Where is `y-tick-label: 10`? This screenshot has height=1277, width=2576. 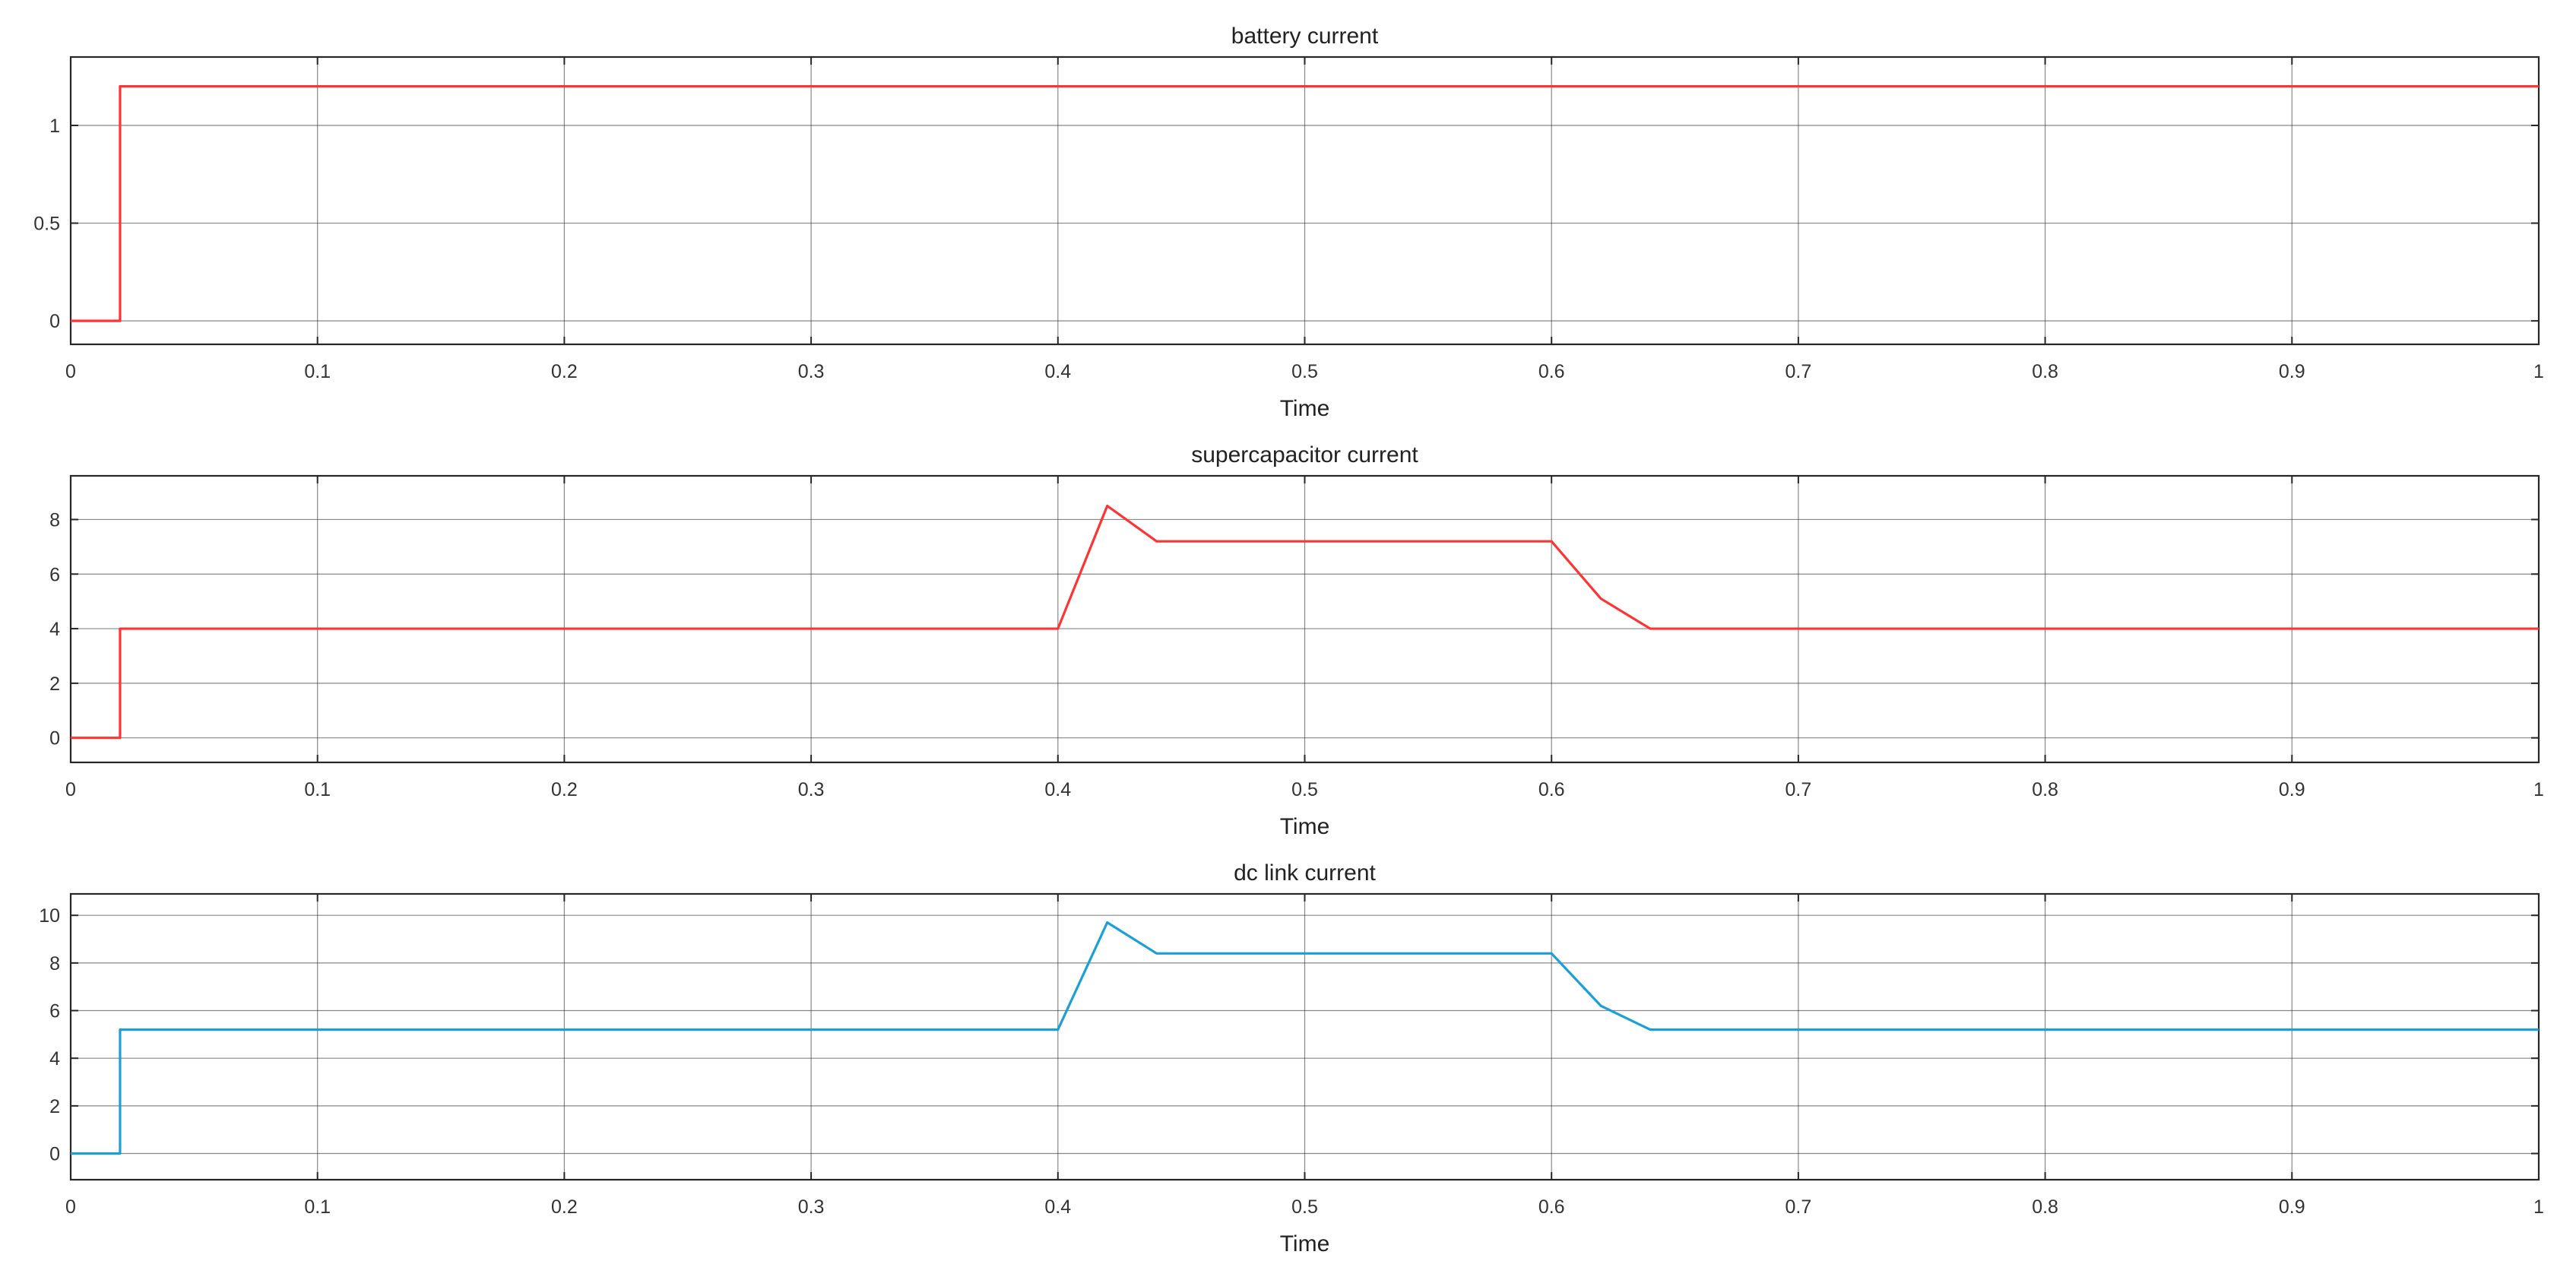
y-tick-label: 10 is located at coordinates (49, 916).